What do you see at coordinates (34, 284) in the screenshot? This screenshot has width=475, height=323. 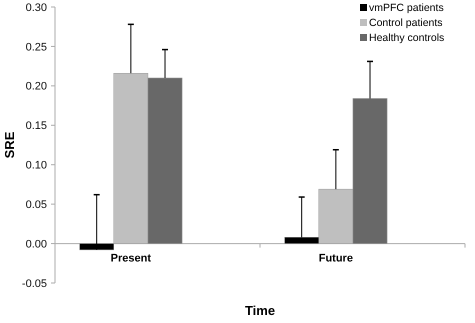 I see `y-tick-label: -0.05` at bounding box center [34, 284].